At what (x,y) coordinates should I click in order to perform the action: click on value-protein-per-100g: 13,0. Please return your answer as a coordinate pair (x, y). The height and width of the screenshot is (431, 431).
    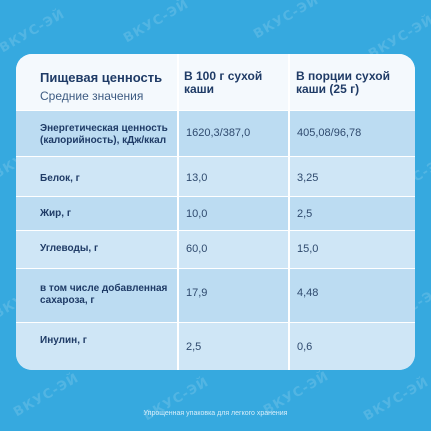
    Looking at the image, I should click on (197, 178).